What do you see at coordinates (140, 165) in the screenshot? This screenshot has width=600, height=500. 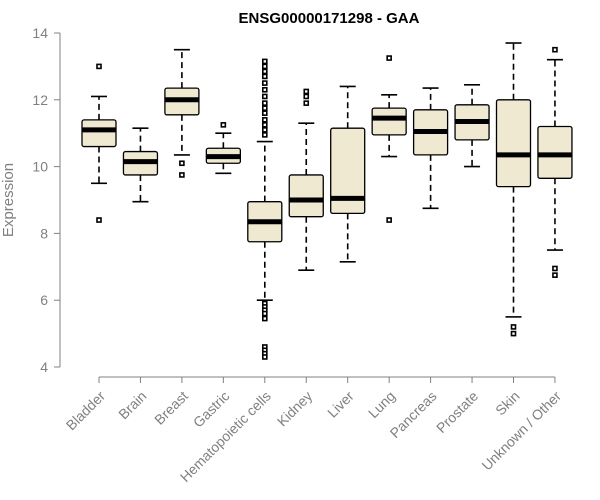 I see `box-brain` at bounding box center [140, 165].